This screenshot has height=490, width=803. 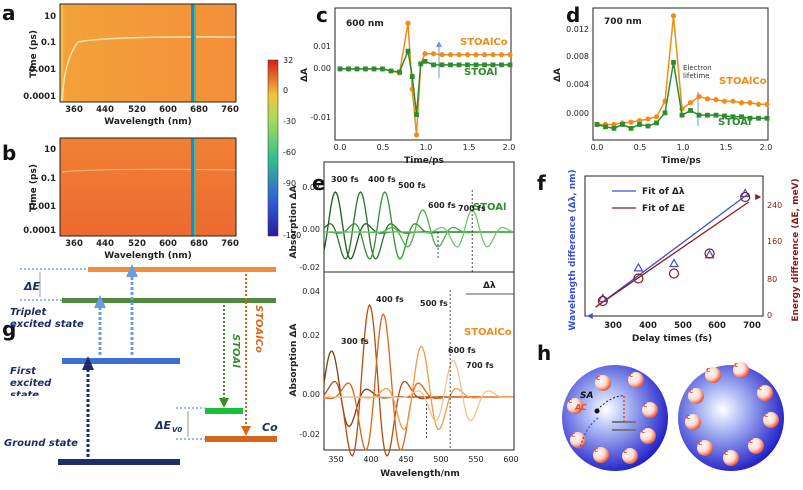 What do you see at coordinates (289, 152) in the screenshot?
I see `svg-text: -60` at bounding box center [289, 152].